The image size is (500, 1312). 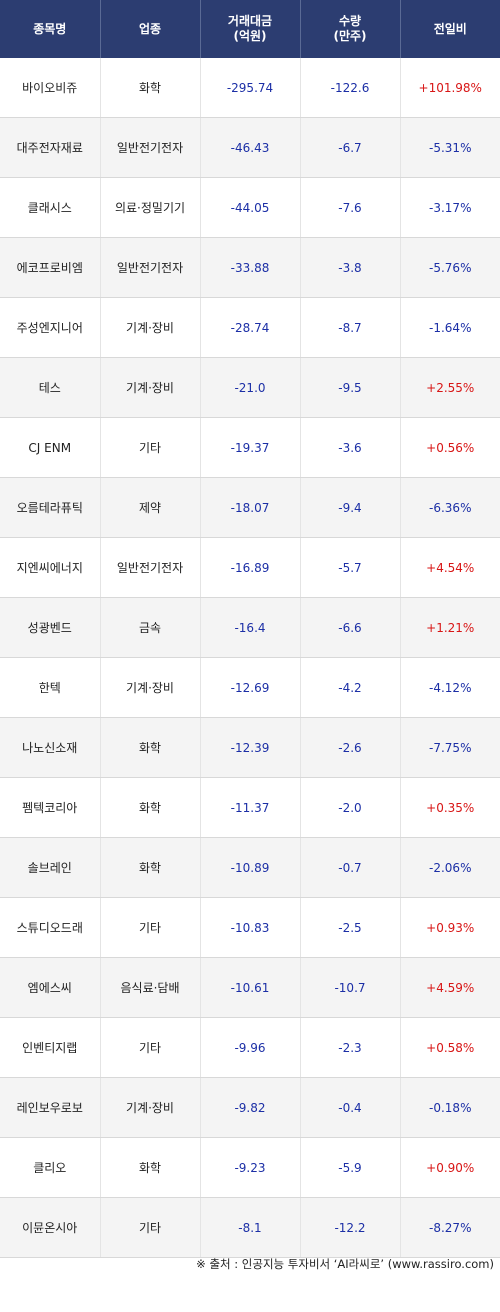 I want to click on trade-amount: -12.39, so click(x=250, y=747).